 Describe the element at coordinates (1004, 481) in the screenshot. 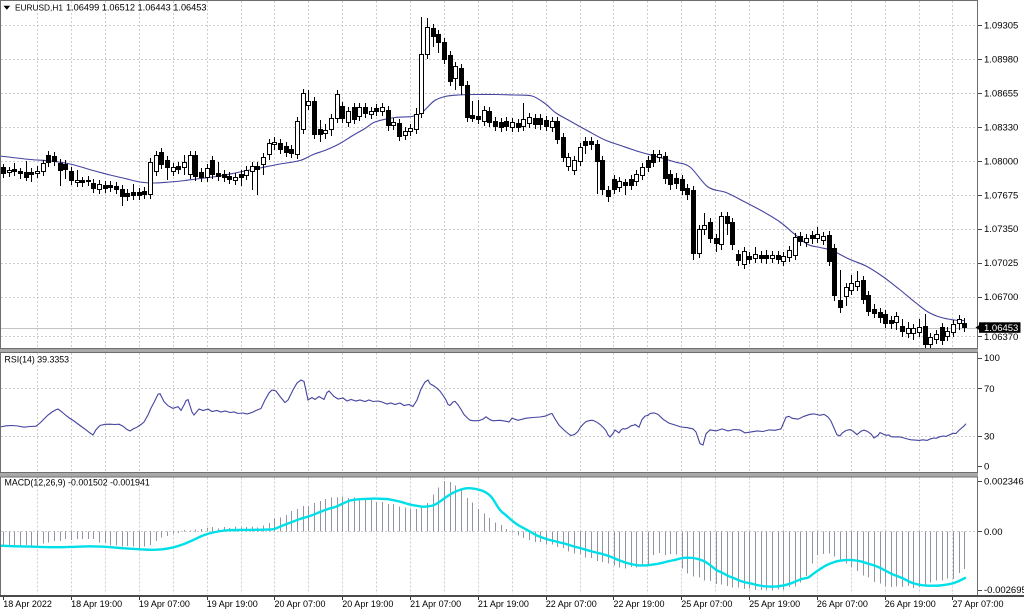

I see `svg-text: 0.002346` at that location.